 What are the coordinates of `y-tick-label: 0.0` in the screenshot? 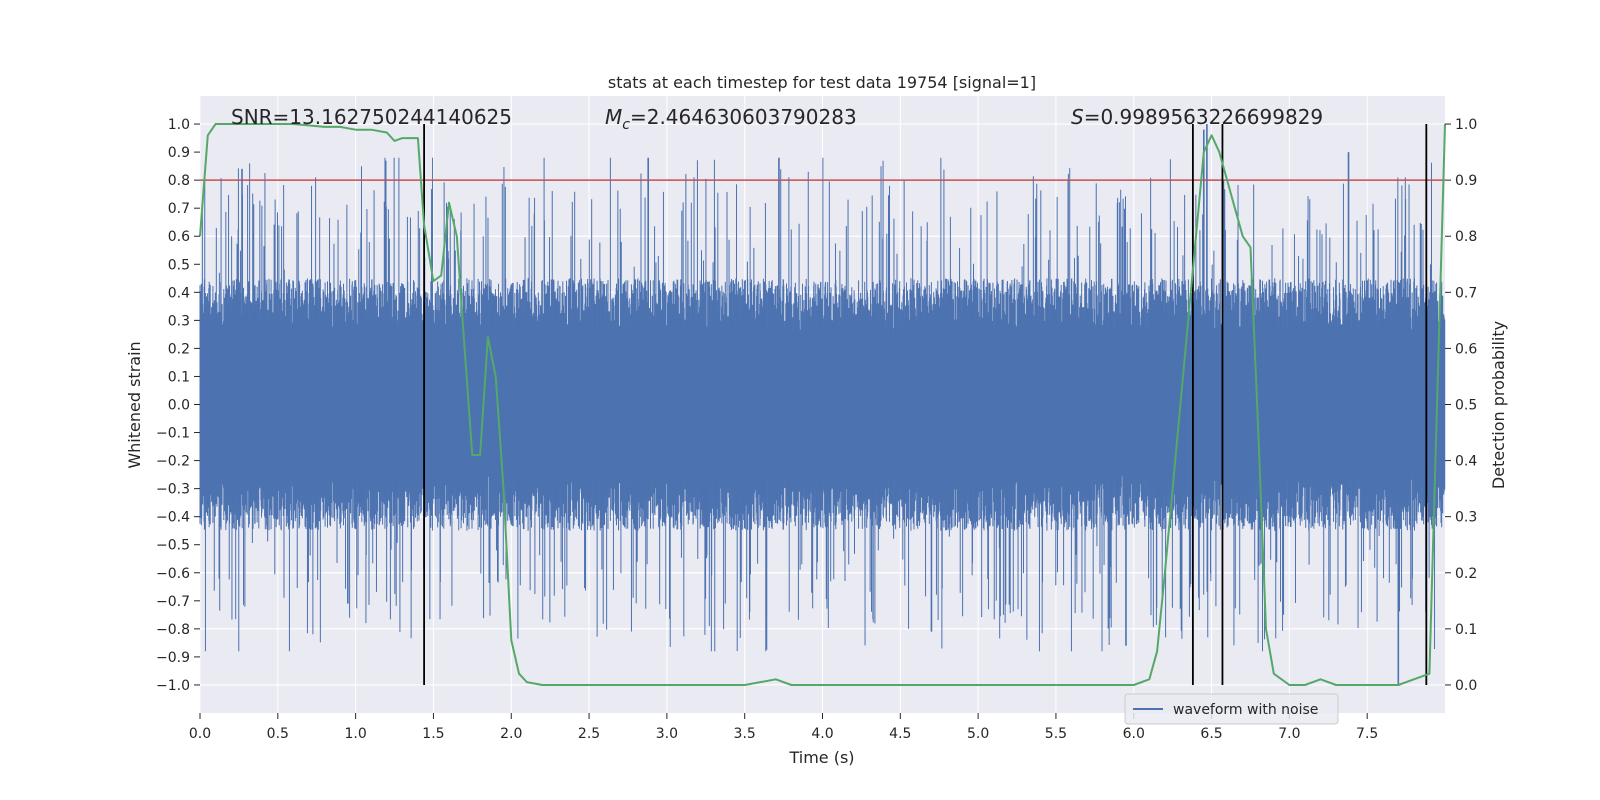 It's located at (179, 406).